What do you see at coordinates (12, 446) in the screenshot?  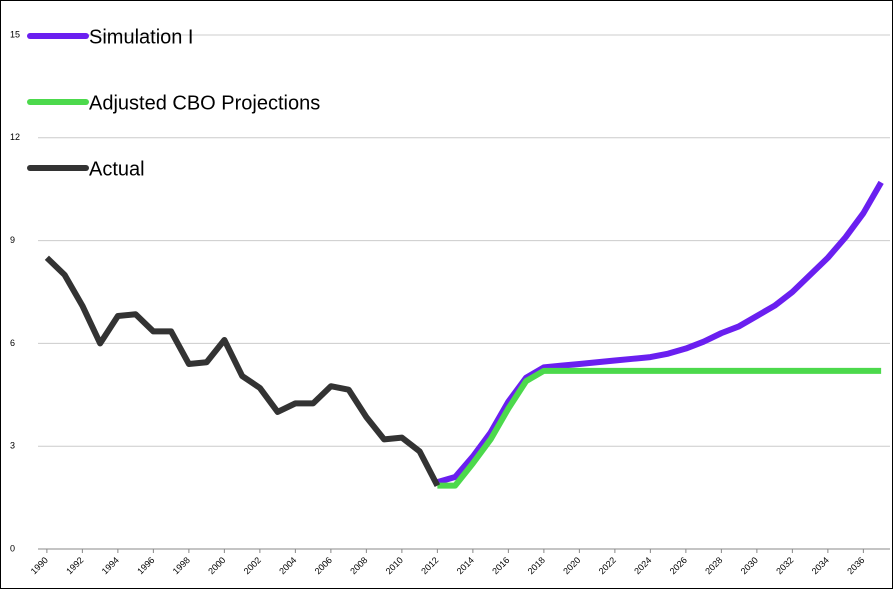 I see `y-tick-label: 3` at bounding box center [12, 446].